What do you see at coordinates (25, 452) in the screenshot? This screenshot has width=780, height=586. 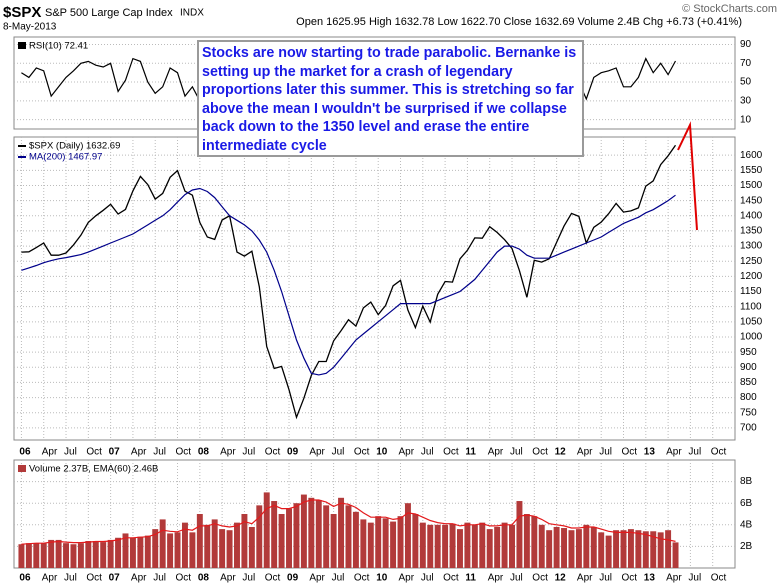 I see `x-tick-label: 06` at bounding box center [25, 452].